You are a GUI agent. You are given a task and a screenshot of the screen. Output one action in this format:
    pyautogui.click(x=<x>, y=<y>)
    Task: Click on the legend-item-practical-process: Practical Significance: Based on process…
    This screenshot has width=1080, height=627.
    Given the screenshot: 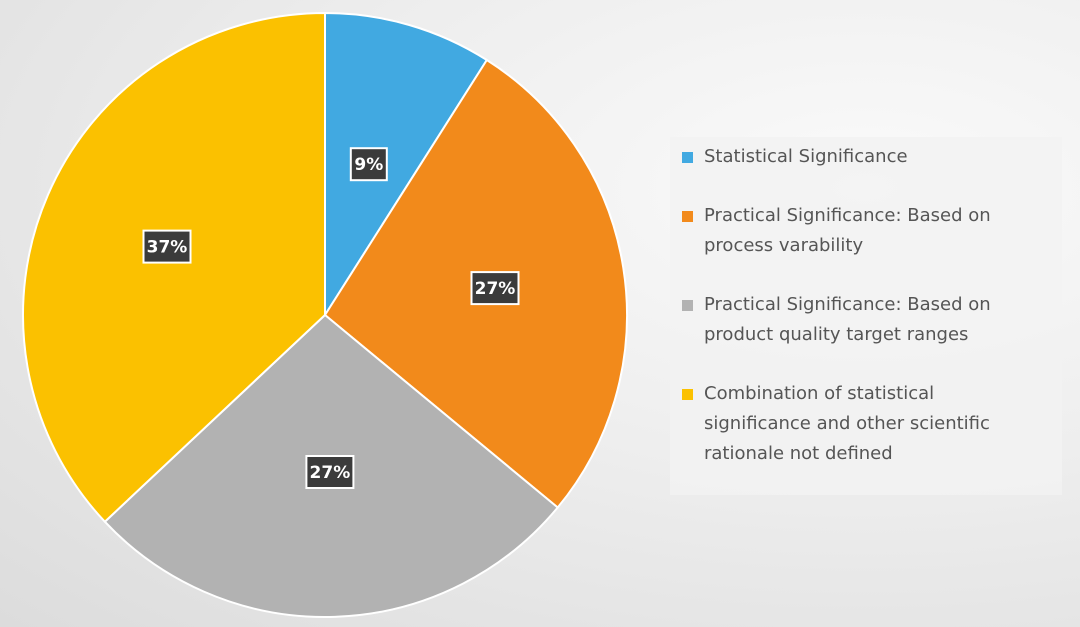 What is the action you would take?
    pyautogui.click(x=872, y=231)
    